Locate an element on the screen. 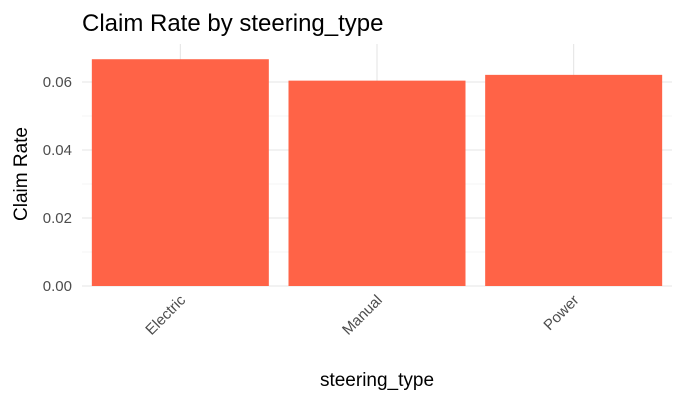 The image size is (684, 400). x-tick-label: Power is located at coordinates (561, 313).